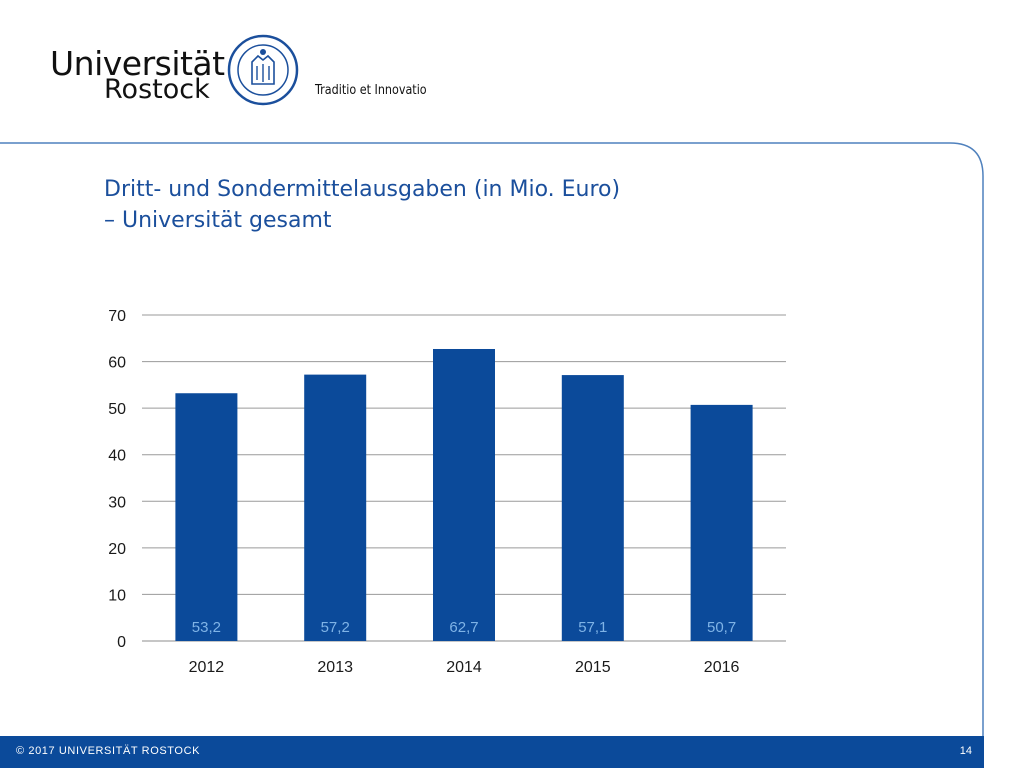  I want to click on data-label: 57,1, so click(592, 627).